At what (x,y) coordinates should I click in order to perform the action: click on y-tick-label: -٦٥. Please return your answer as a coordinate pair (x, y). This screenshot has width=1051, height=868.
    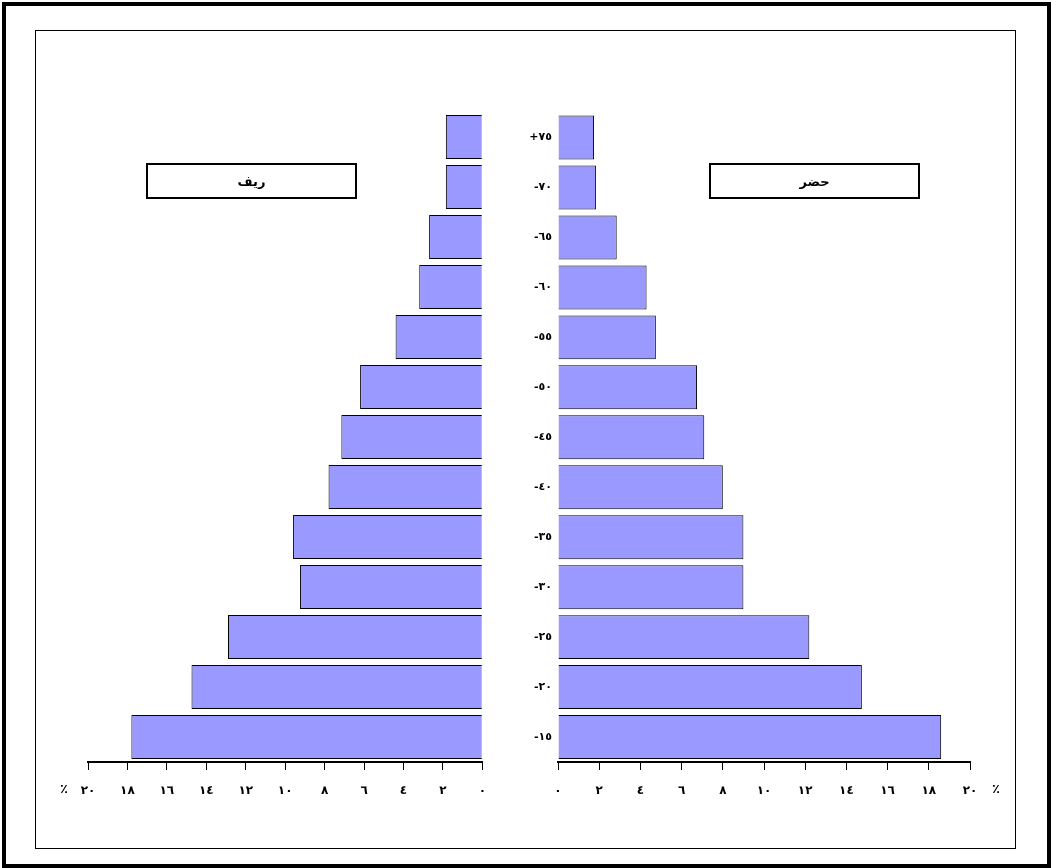
    Looking at the image, I should click on (543, 237).